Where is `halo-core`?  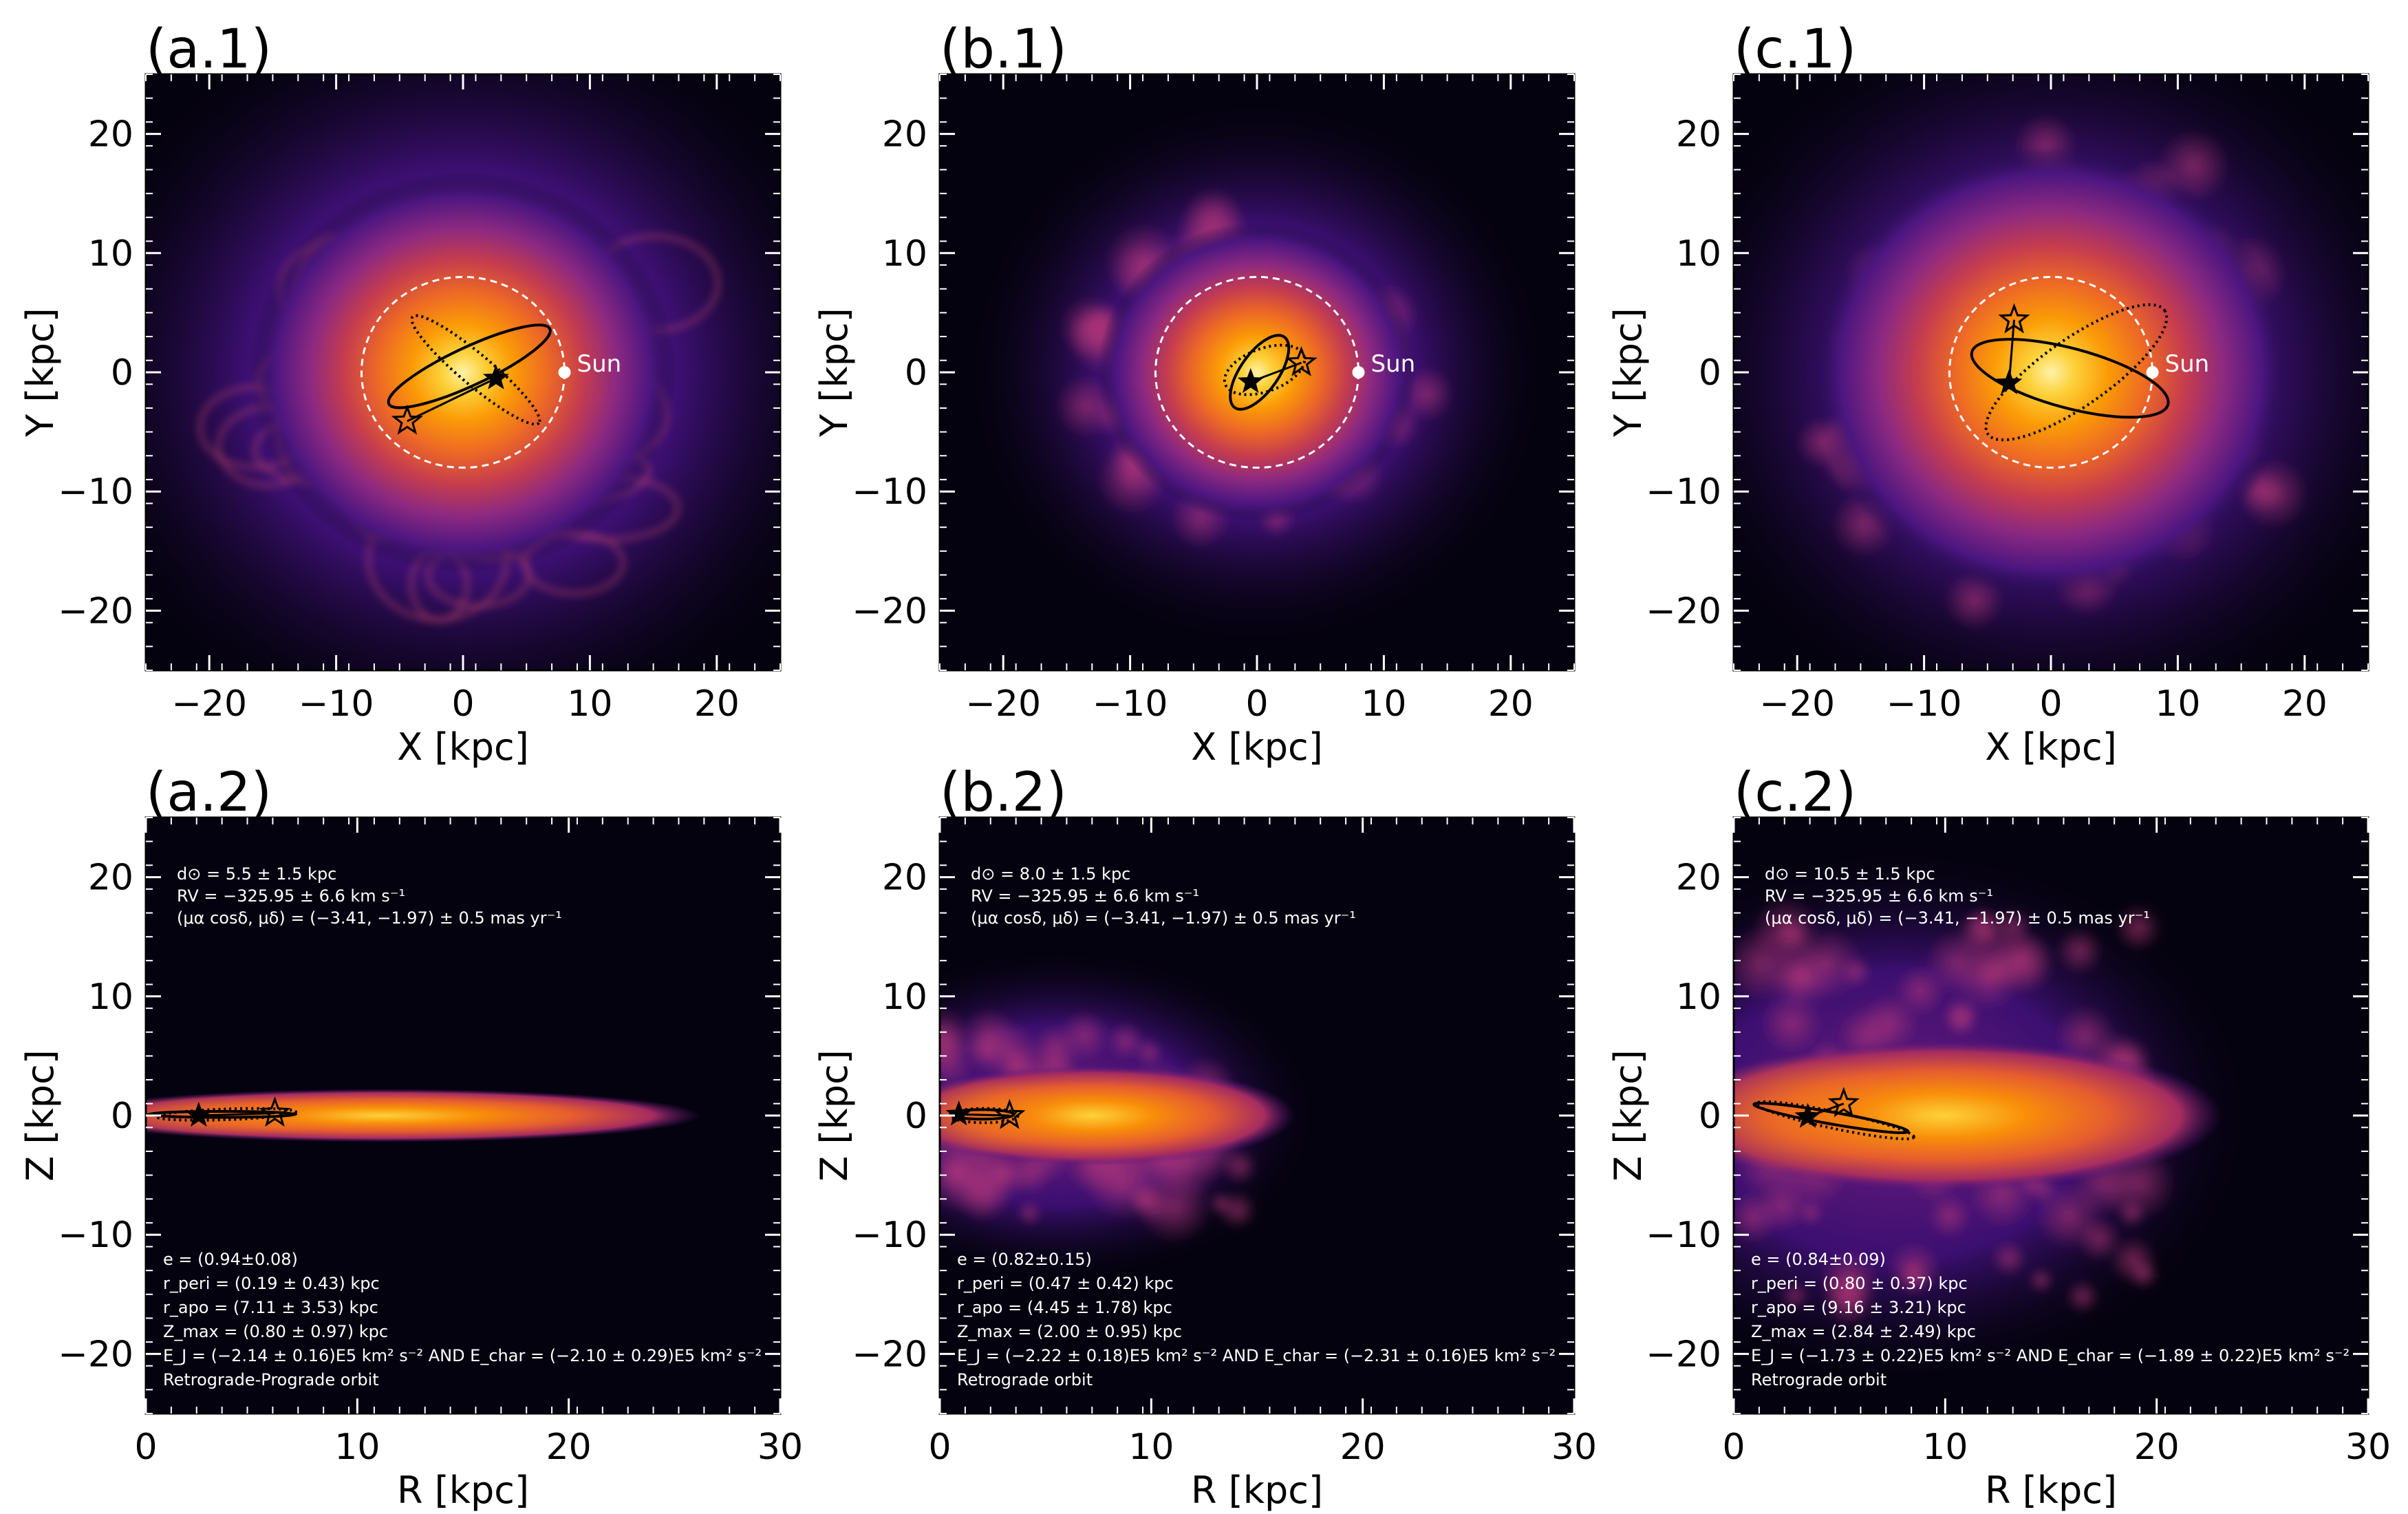 halo-core is located at coordinates (1257, 372).